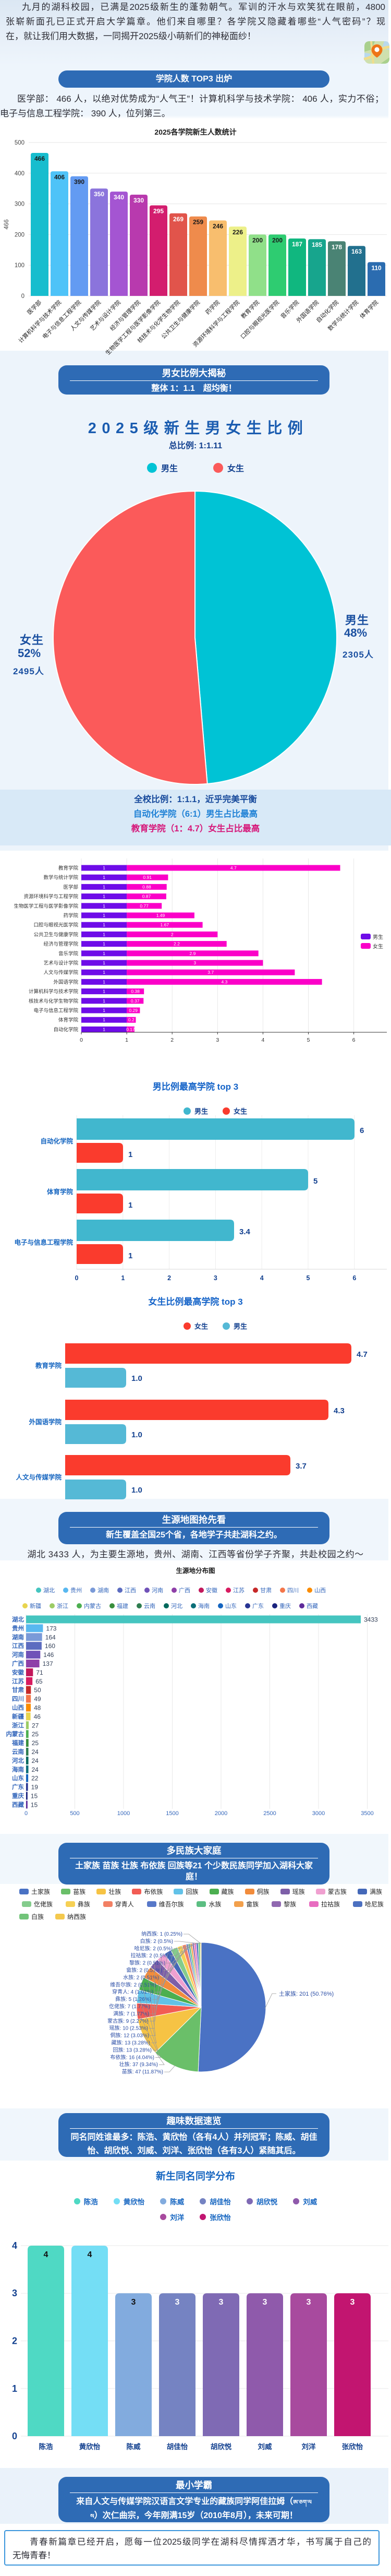 The width and height of the screenshot is (391, 2576). I want to click on svg-text: 5, so click(308, 1040).